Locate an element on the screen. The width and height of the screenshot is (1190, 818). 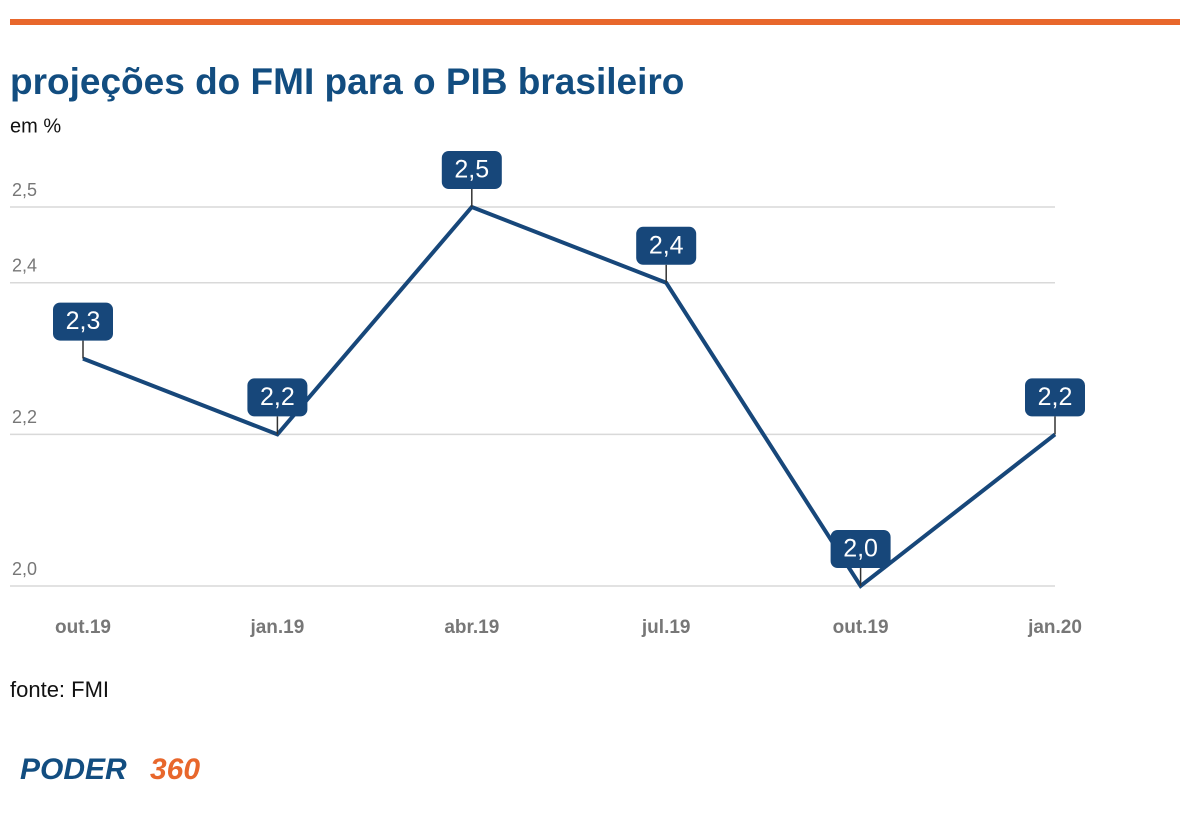
value-label: 2,4 is located at coordinates (666, 245).